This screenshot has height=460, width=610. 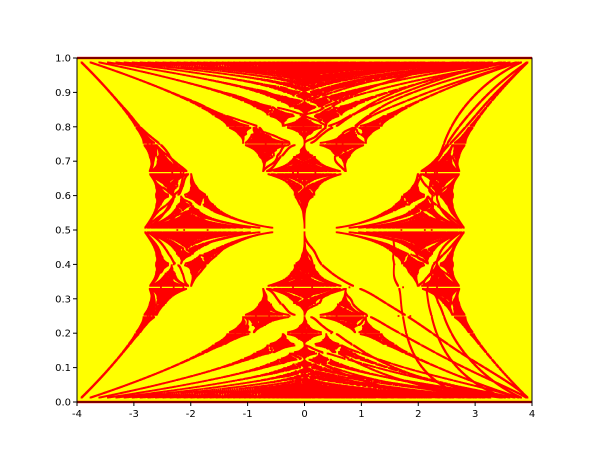 What do you see at coordinates (304, 414) in the screenshot?
I see `x-tick-label: 0` at bounding box center [304, 414].